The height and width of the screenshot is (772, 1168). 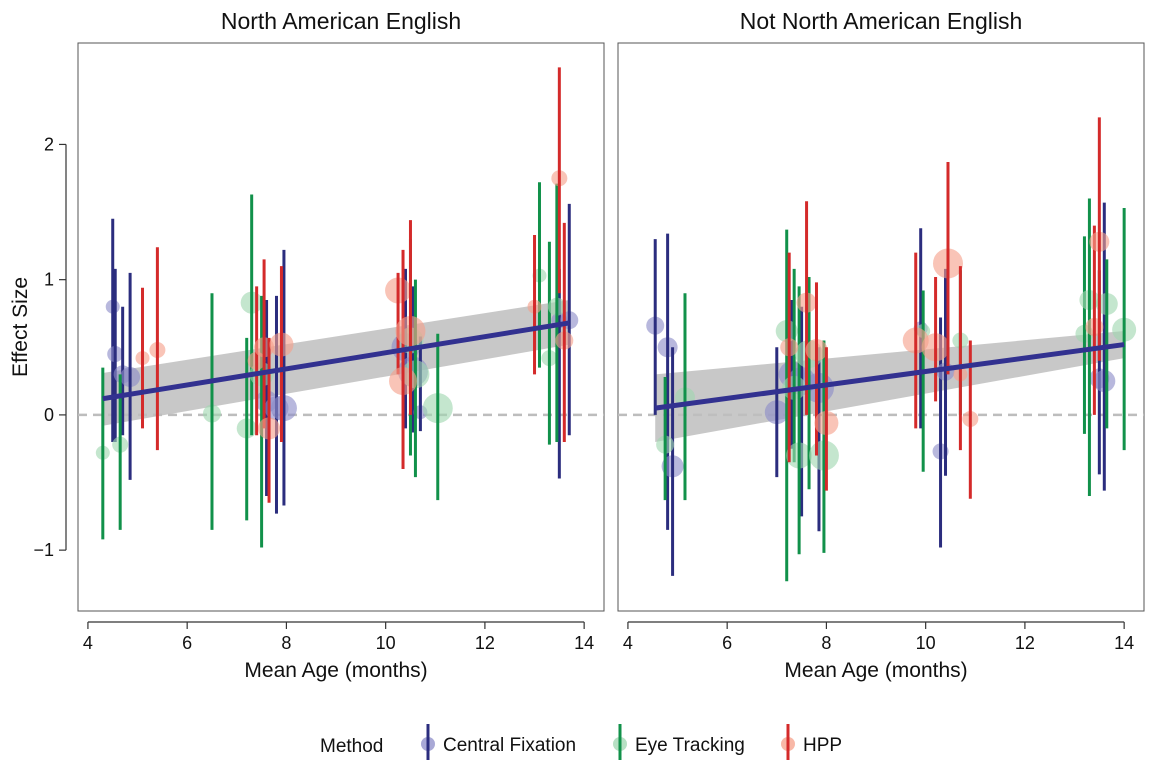 What do you see at coordinates (945, 308) in the screenshot?
I see `series-hpp` at bounding box center [945, 308].